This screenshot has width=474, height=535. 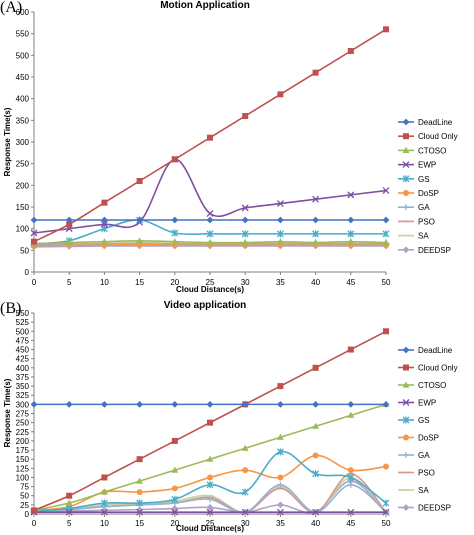 What do you see at coordinates (414, 420) in the screenshot?
I see `legend-item-gs: GS` at bounding box center [414, 420].